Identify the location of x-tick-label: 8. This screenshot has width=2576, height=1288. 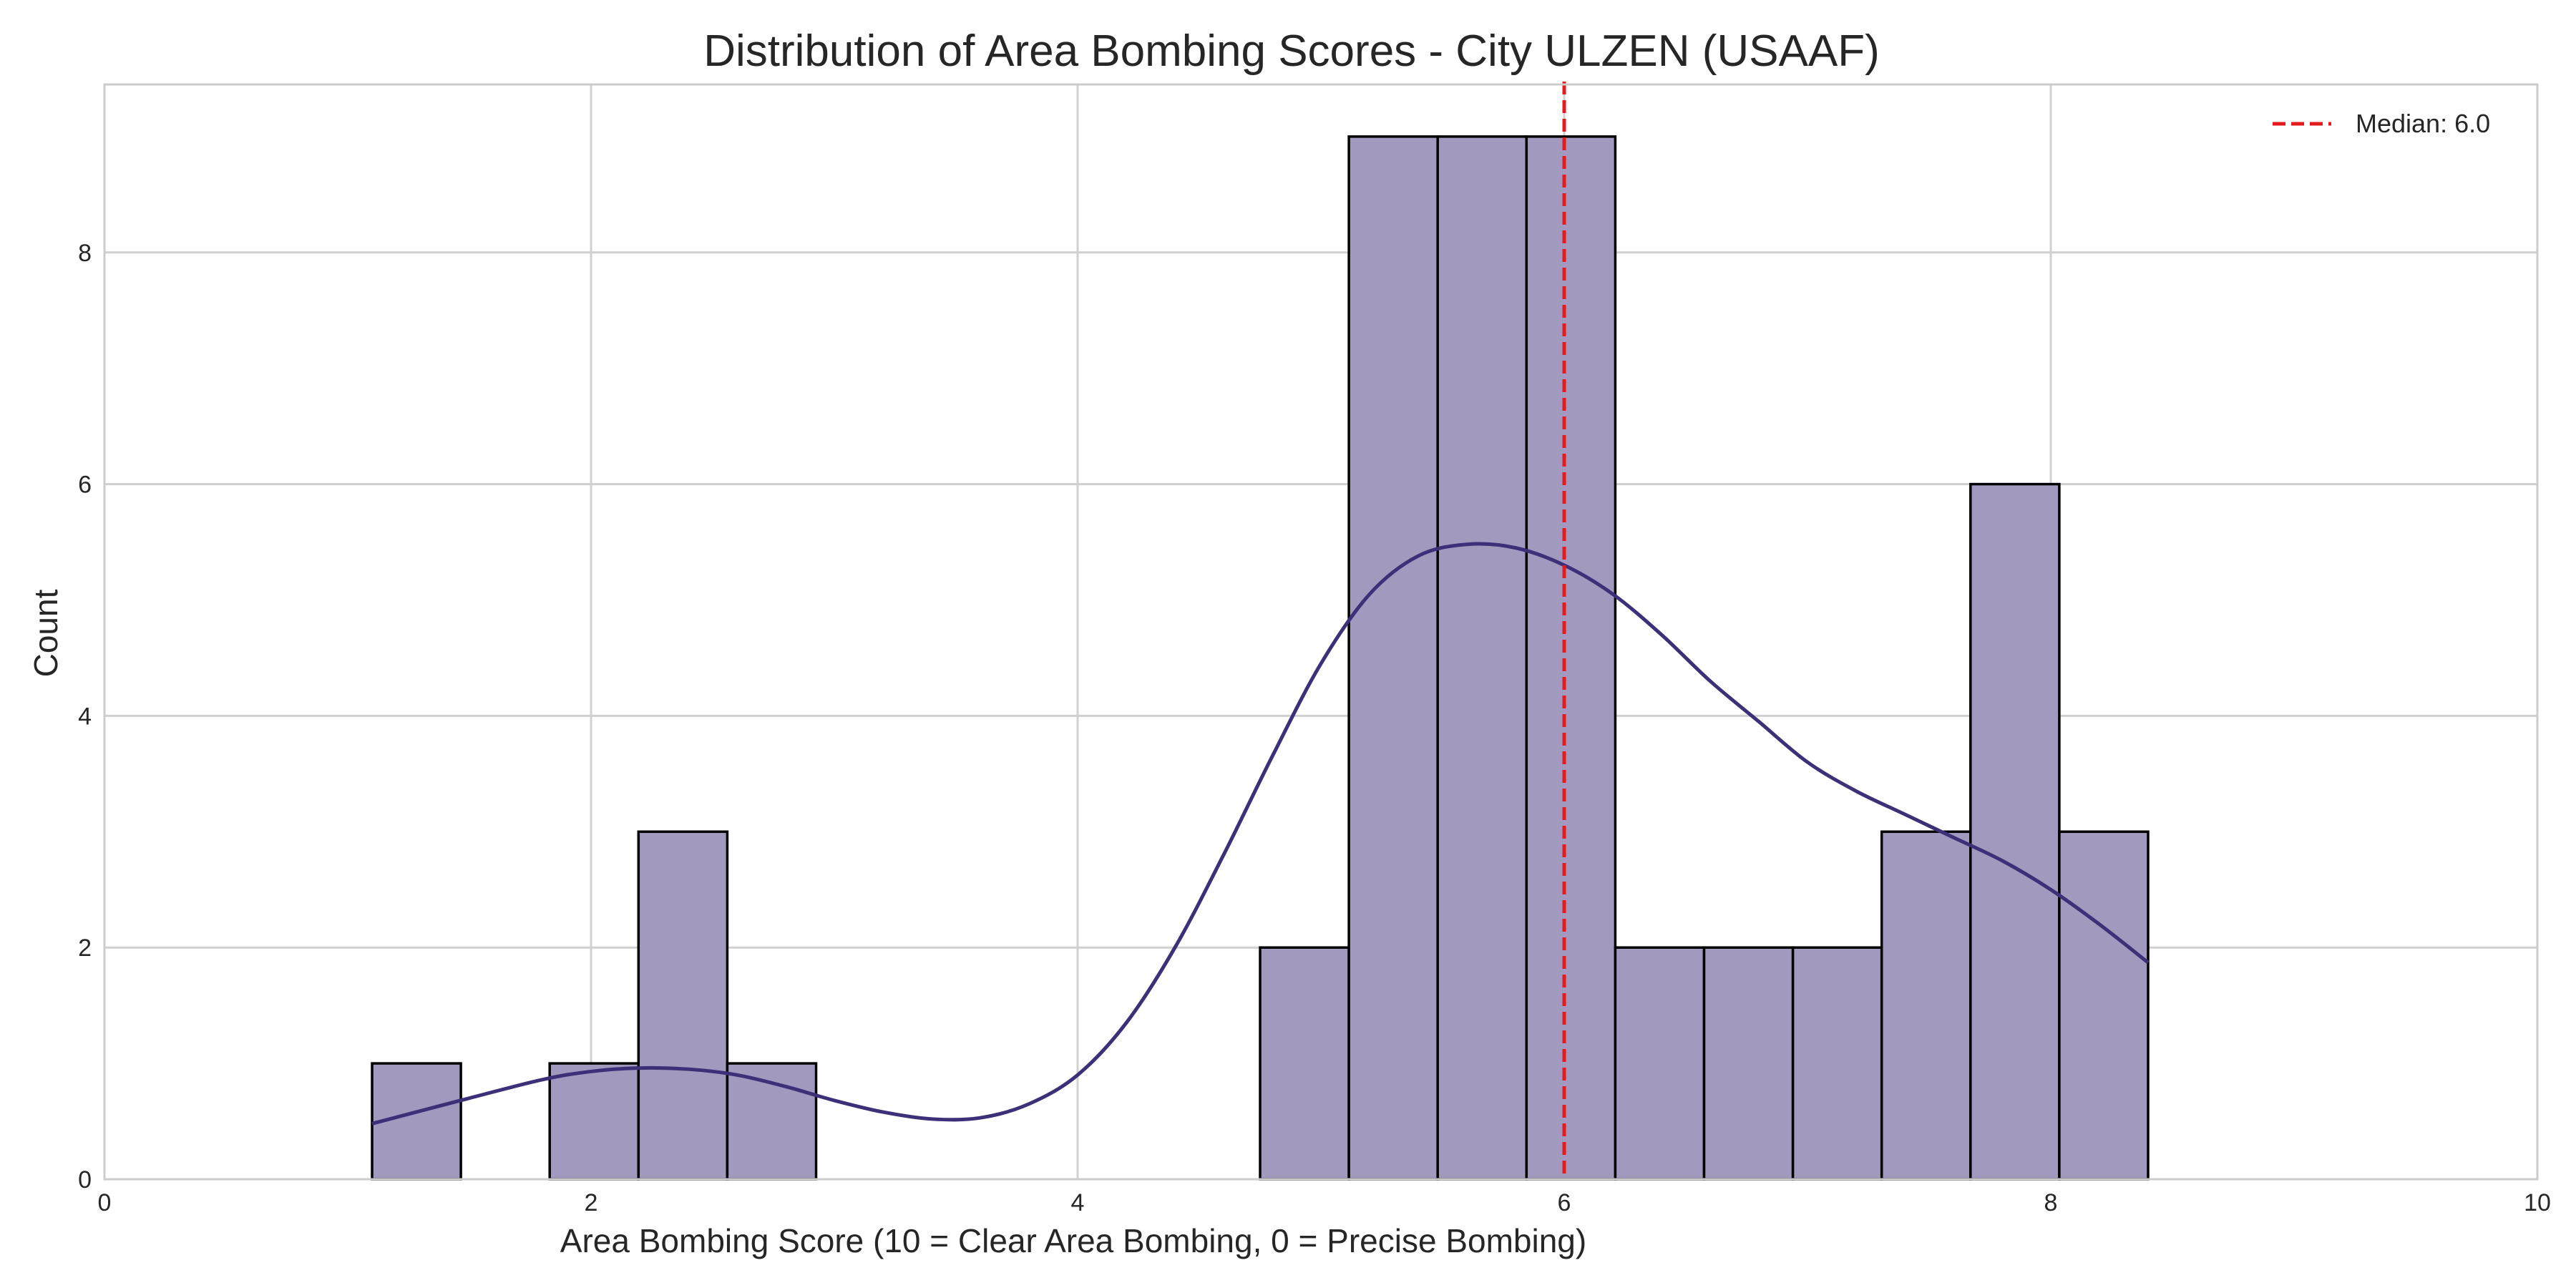
(2051, 1202).